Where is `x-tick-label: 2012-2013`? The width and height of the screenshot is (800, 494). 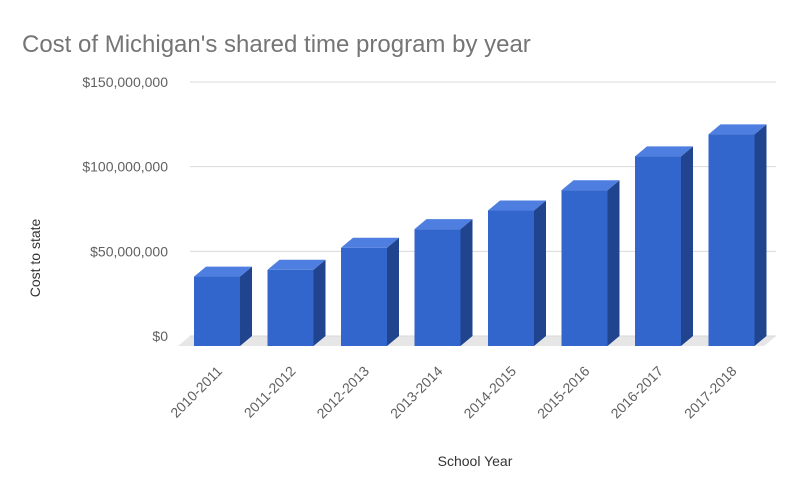 x-tick-label: 2012-2013 is located at coordinates (342, 392).